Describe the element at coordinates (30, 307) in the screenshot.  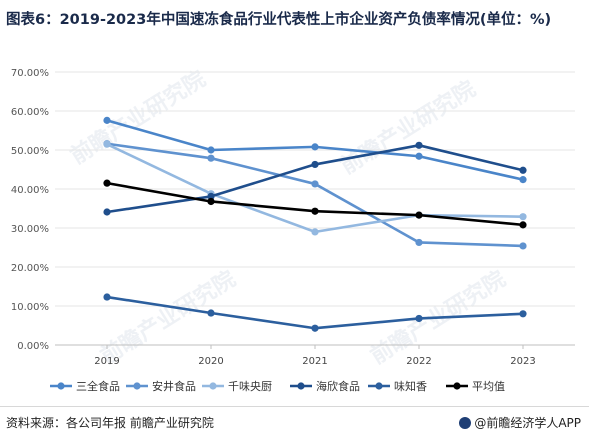
I see `y-tick-label: 10.00%` at that location.